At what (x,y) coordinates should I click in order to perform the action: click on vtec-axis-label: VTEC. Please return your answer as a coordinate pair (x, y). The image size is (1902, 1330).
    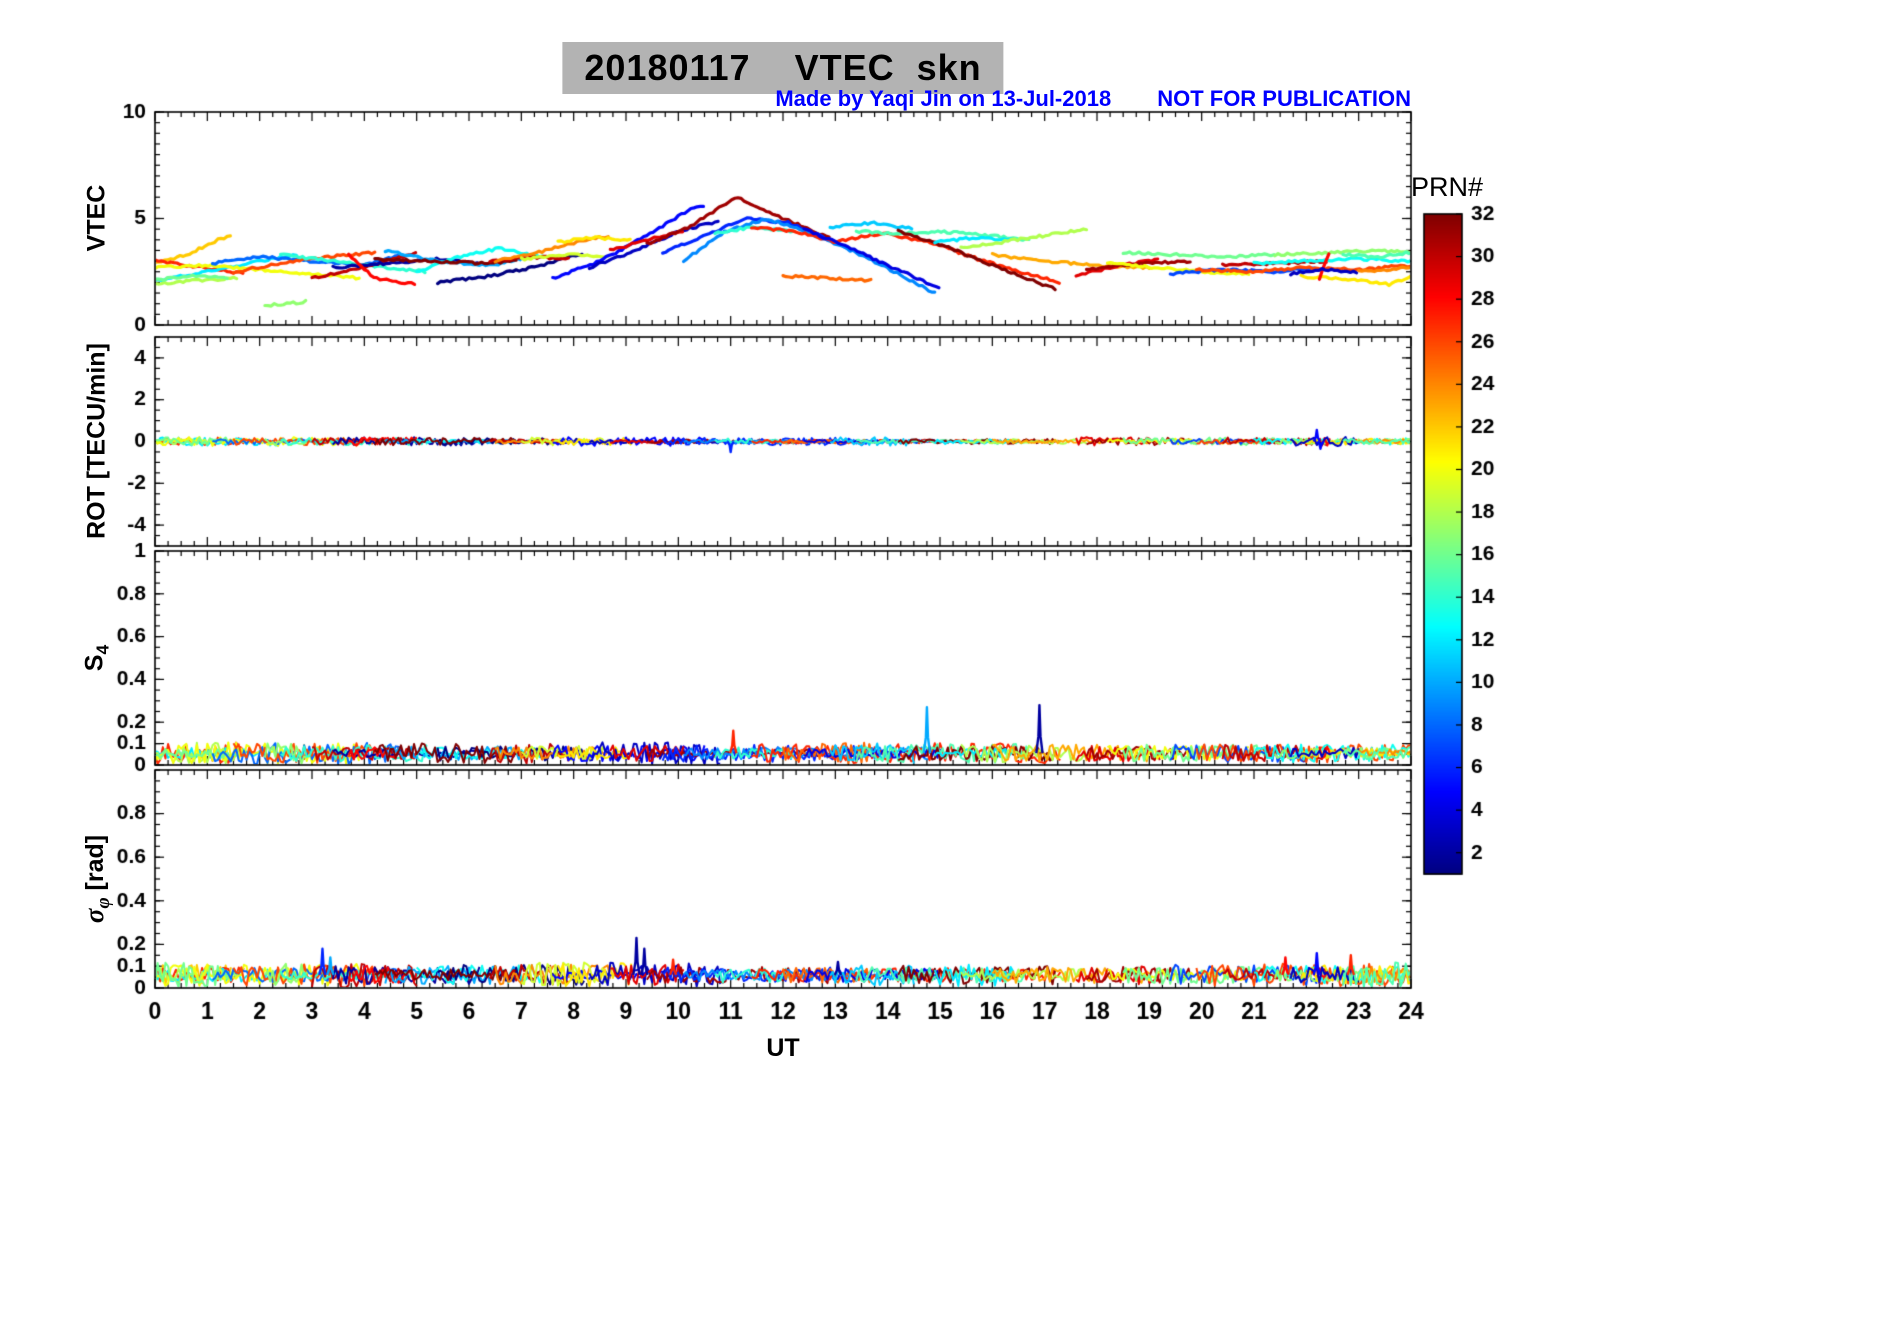
    Looking at the image, I should click on (96, 218).